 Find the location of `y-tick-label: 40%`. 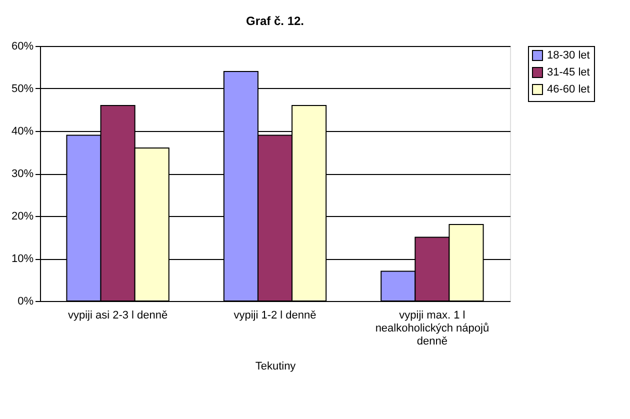

y-tick-label: 40% is located at coordinates (22, 132).